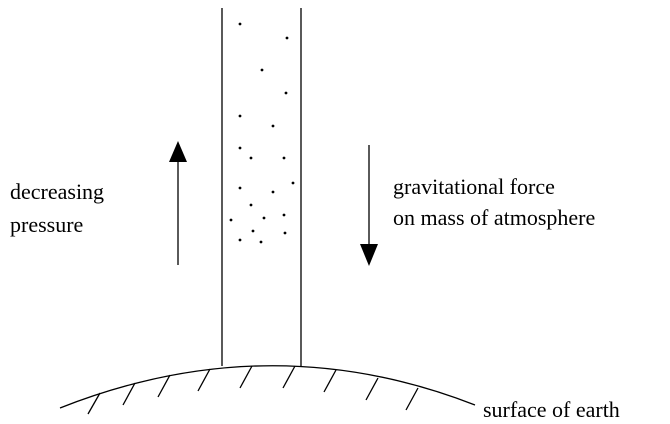  I want to click on label: gravitational force, so click(474, 186).